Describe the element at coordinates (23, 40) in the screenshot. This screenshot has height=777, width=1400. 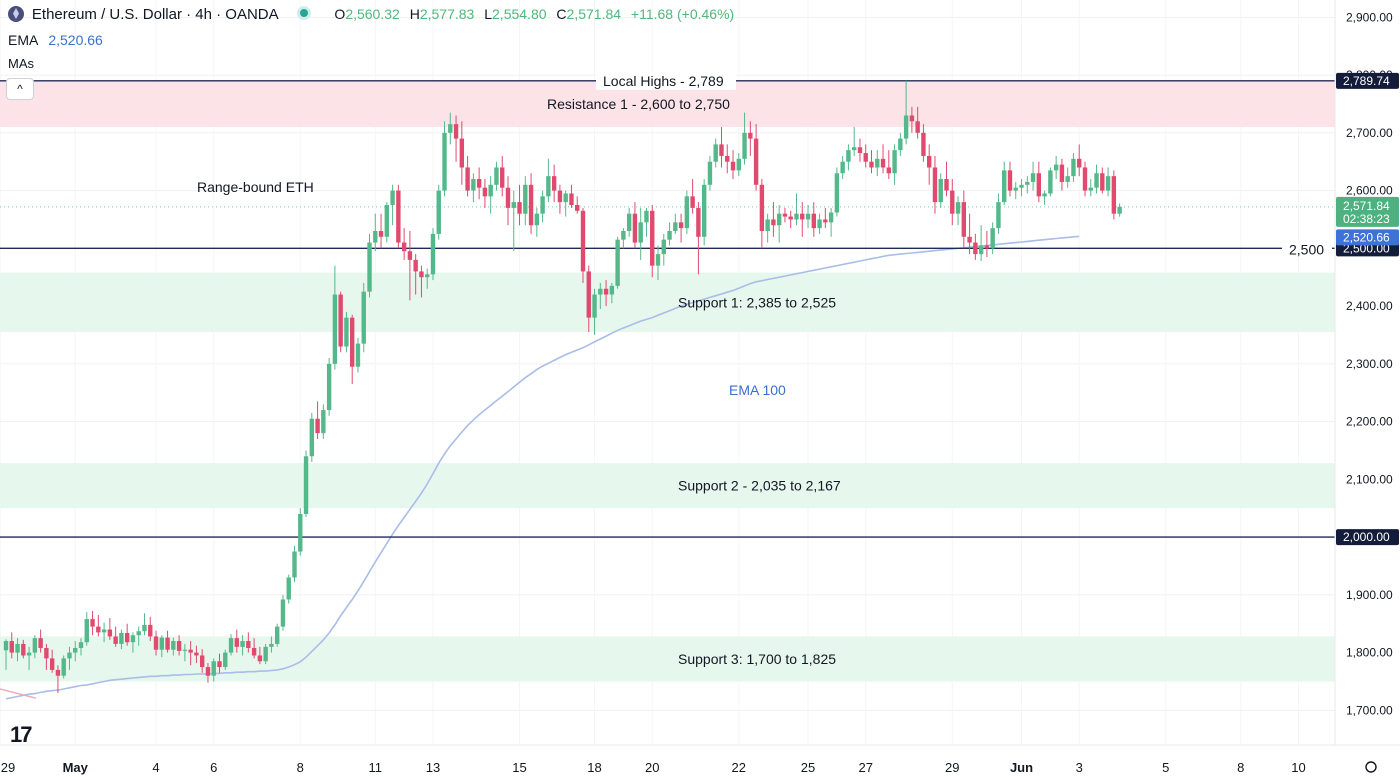
I see `ema-label: EMA` at that location.